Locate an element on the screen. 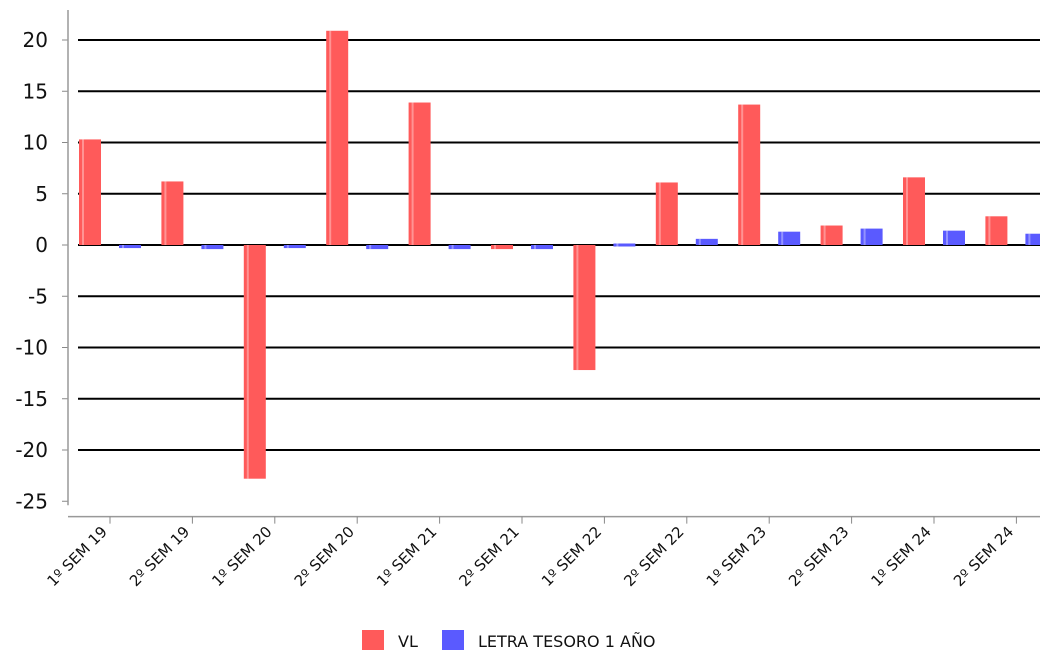 This screenshot has width=1040, height=659. x-tick-label: 1º SEM 20 is located at coordinates (241, 556).